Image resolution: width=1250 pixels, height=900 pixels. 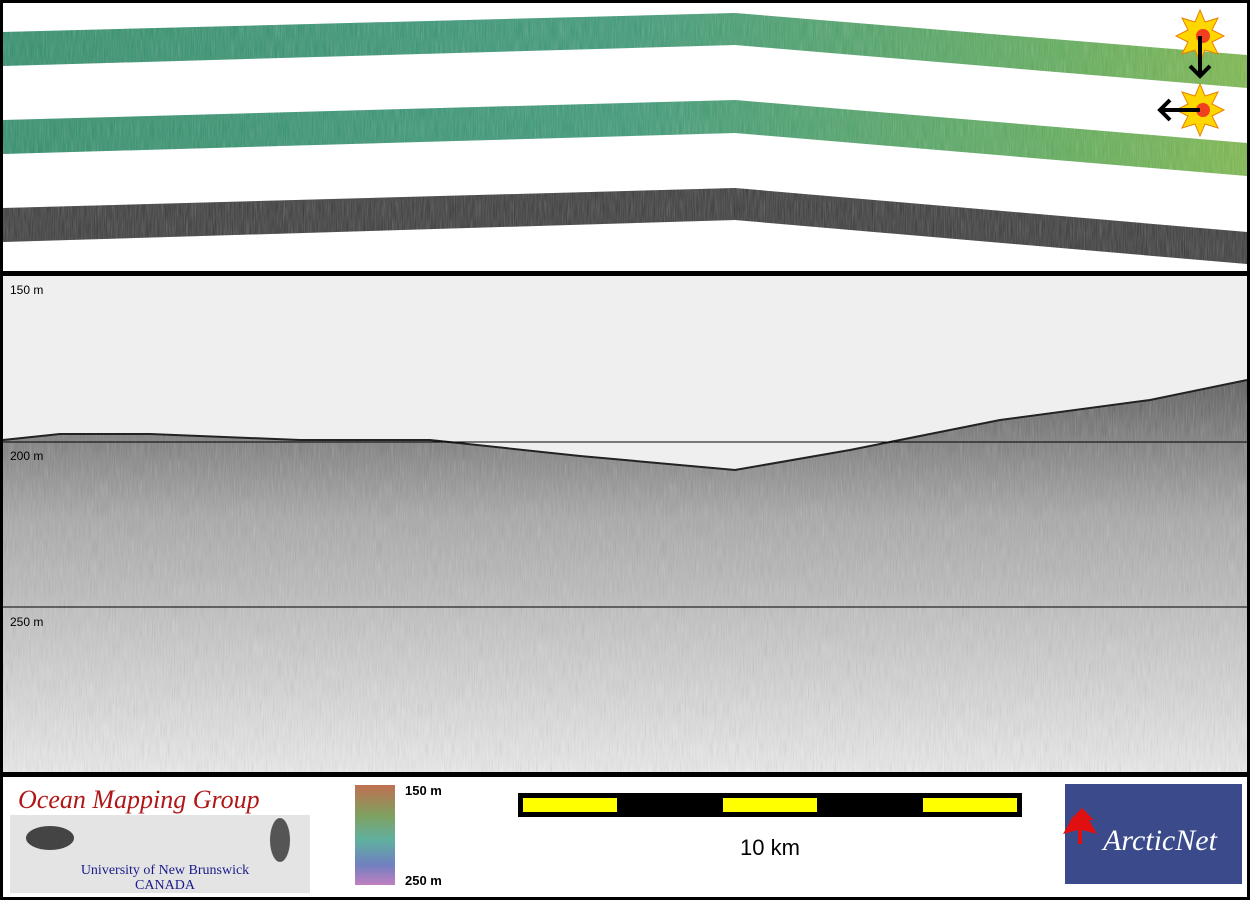 I want to click on colorbar-label: 150 m, so click(x=423, y=790).